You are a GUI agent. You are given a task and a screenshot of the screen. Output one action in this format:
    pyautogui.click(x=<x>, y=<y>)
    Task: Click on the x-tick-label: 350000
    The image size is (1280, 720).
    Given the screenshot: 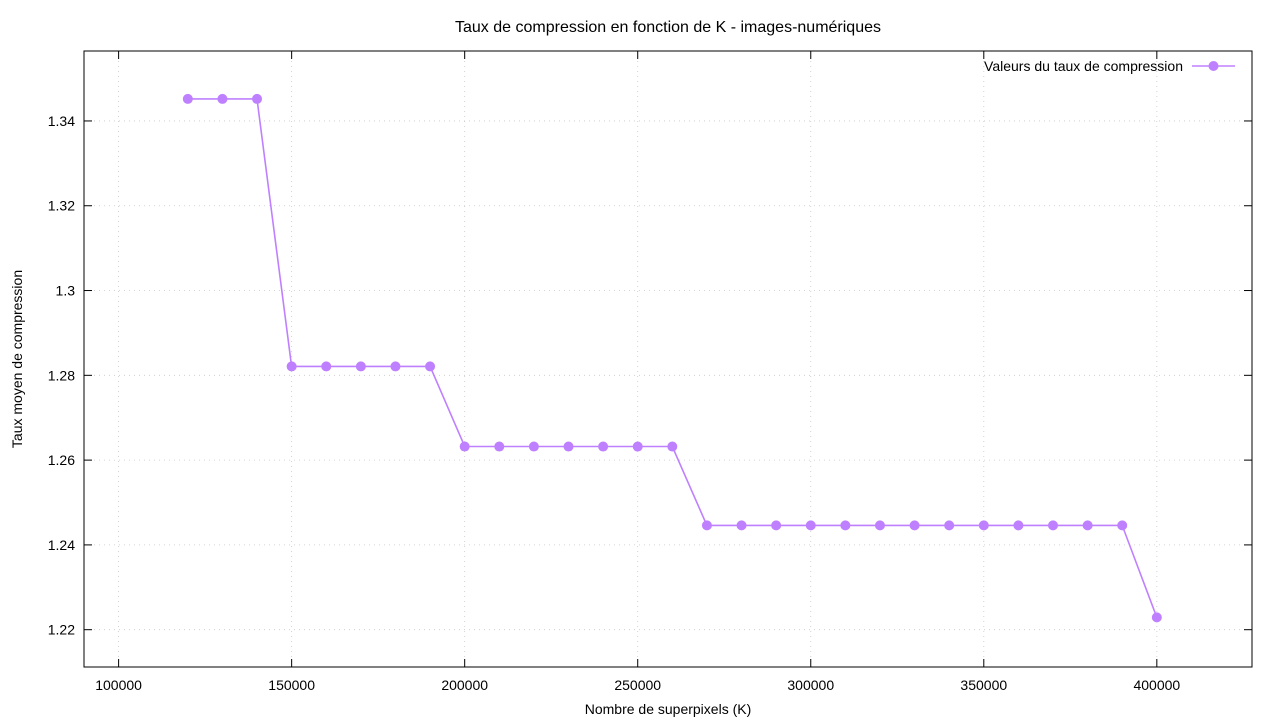 What is the action you would take?
    pyautogui.click(x=983, y=685)
    